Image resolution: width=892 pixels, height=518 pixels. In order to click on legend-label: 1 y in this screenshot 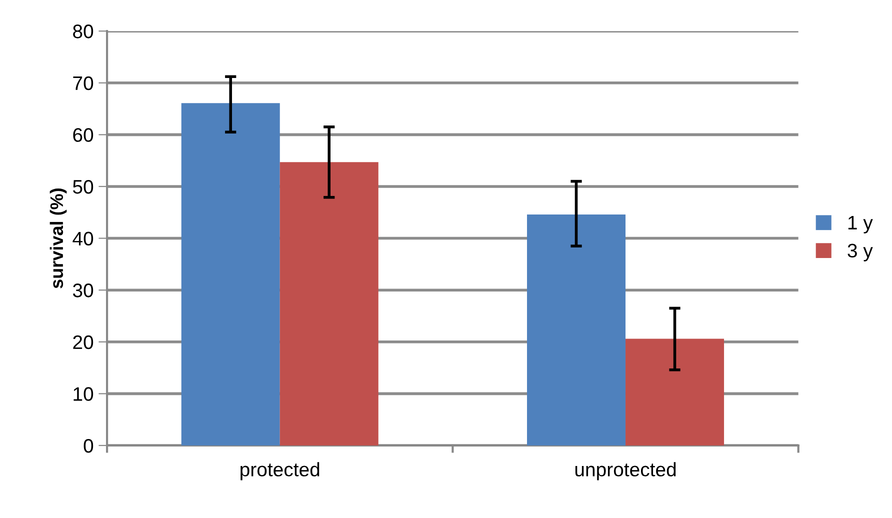, I will do `click(860, 225)`.